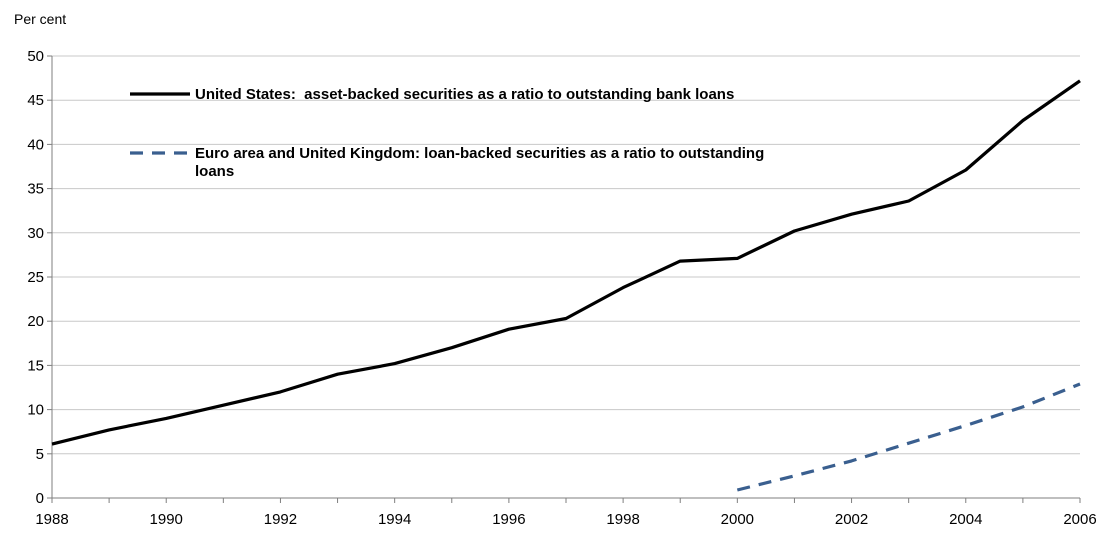 The width and height of the screenshot is (1098, 539). I want to click on y-tick-labels: 0 5 10 15 20 25 30 35 40 45 50, so click(35, 277).